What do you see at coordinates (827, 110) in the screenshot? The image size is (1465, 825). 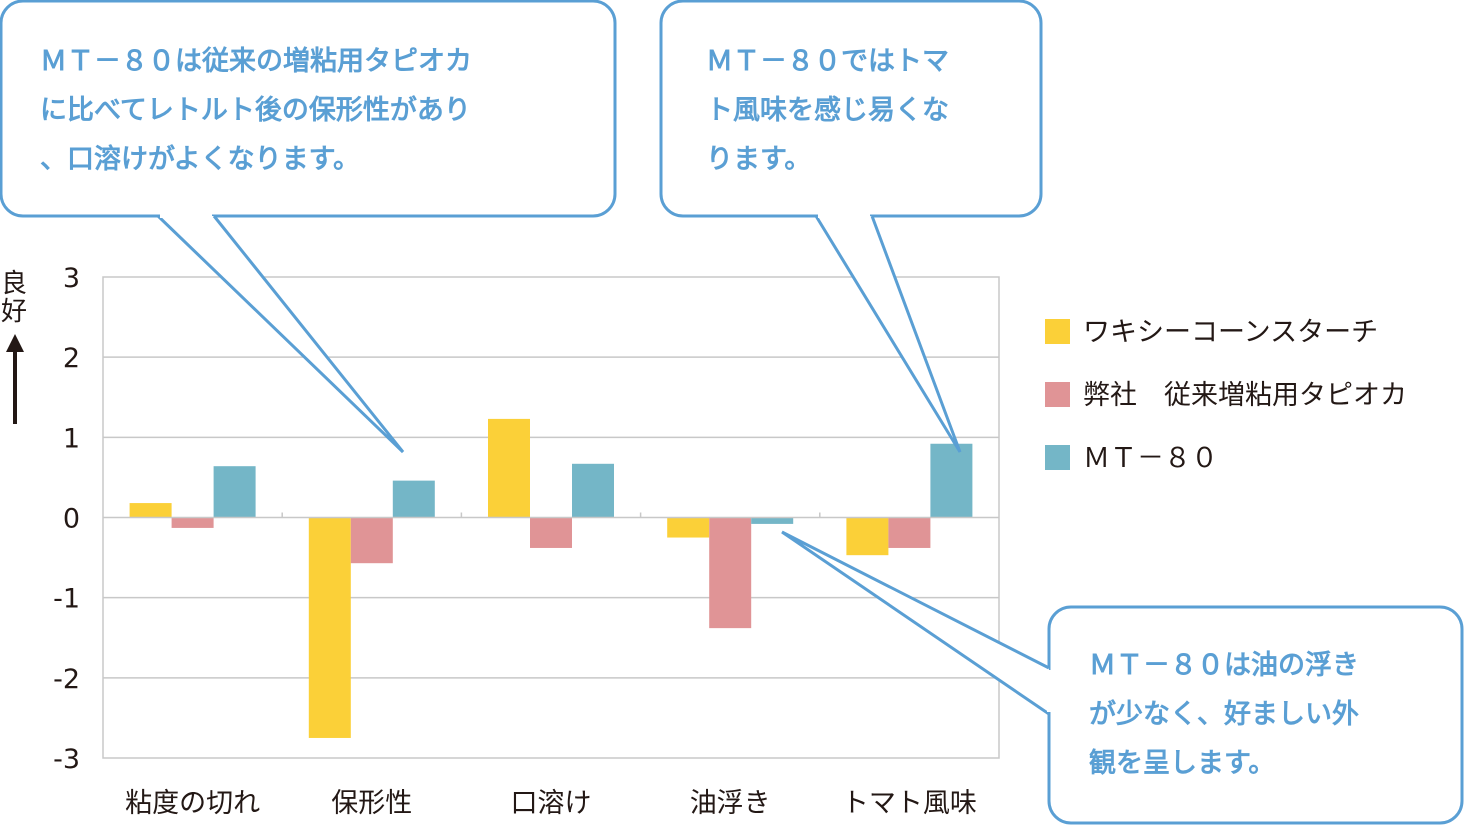 I see `callout-text-line: ト風味を感じ易くな` at bounding box center [827, 110].